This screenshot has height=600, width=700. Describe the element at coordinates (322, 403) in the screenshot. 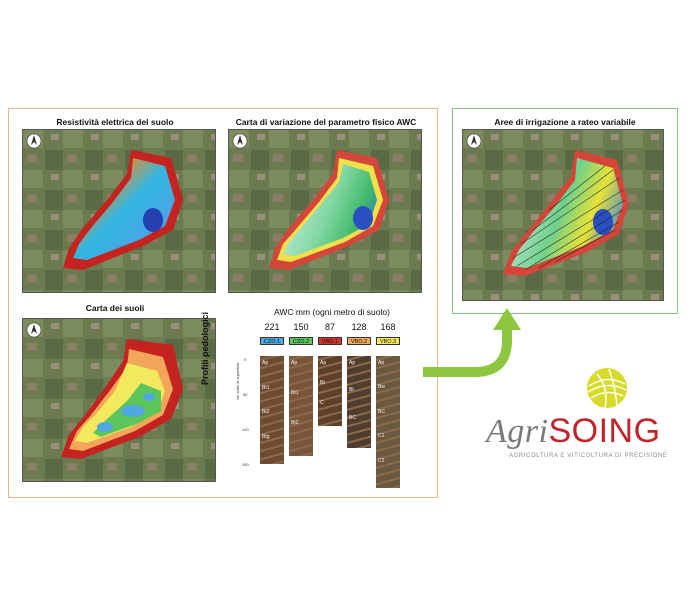

I see `profile-horizon-label: C` at that location.